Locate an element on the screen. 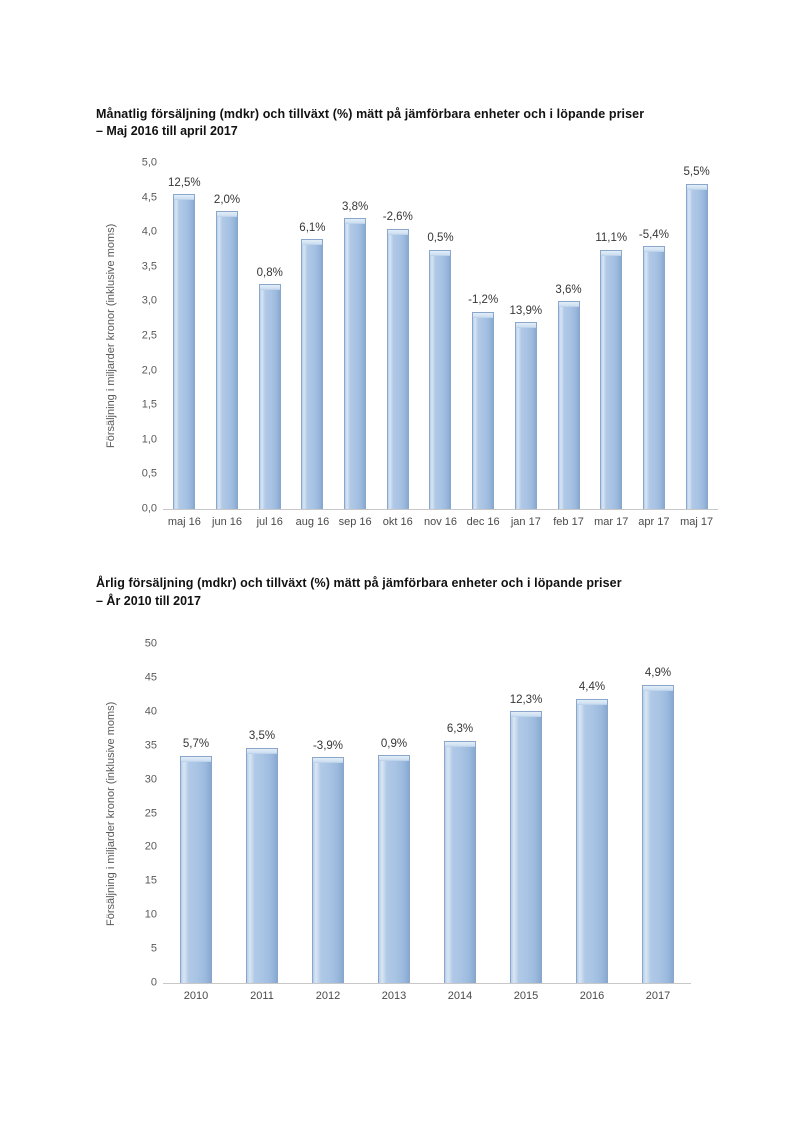  x-tick-label: 2013 is located at coordinates (394, 996).